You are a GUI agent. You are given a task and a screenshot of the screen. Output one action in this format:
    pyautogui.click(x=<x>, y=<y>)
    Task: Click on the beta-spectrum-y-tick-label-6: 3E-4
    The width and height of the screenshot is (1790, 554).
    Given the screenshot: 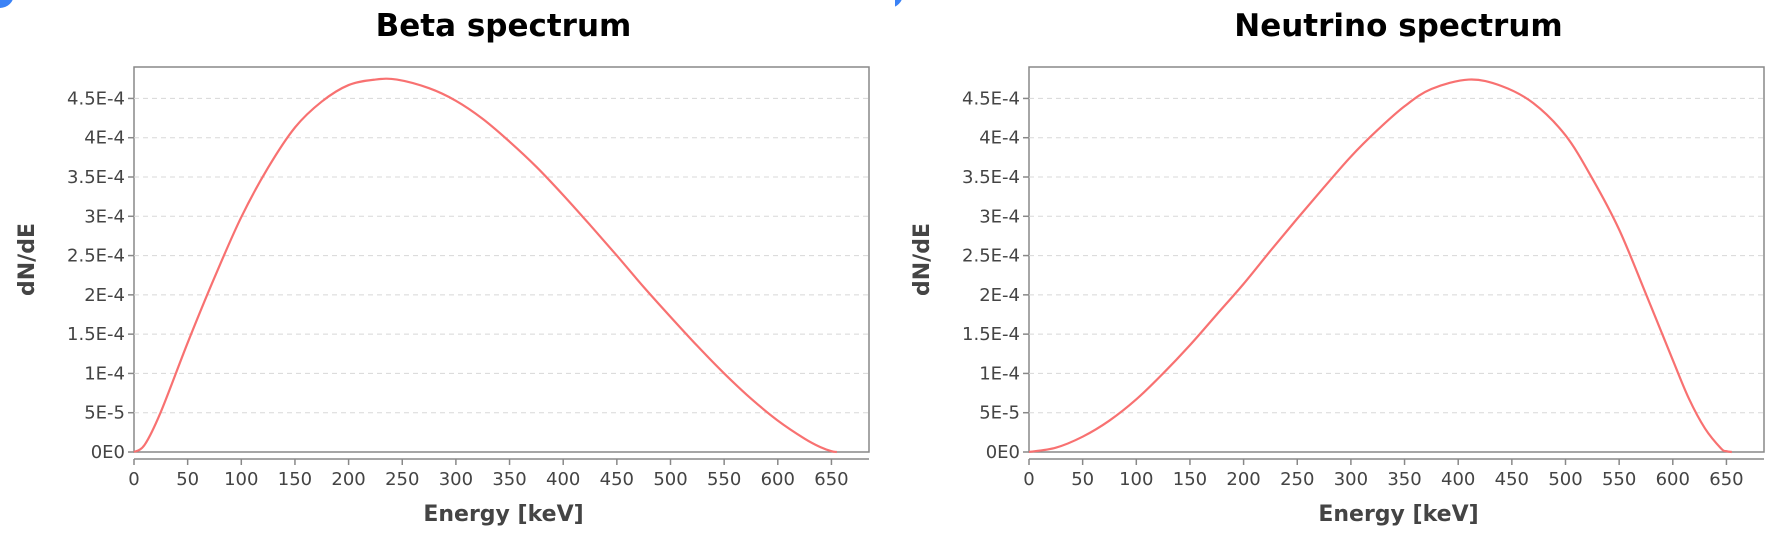 What is the action you would take?
    pyautogui.click(x=104, y=216)
    